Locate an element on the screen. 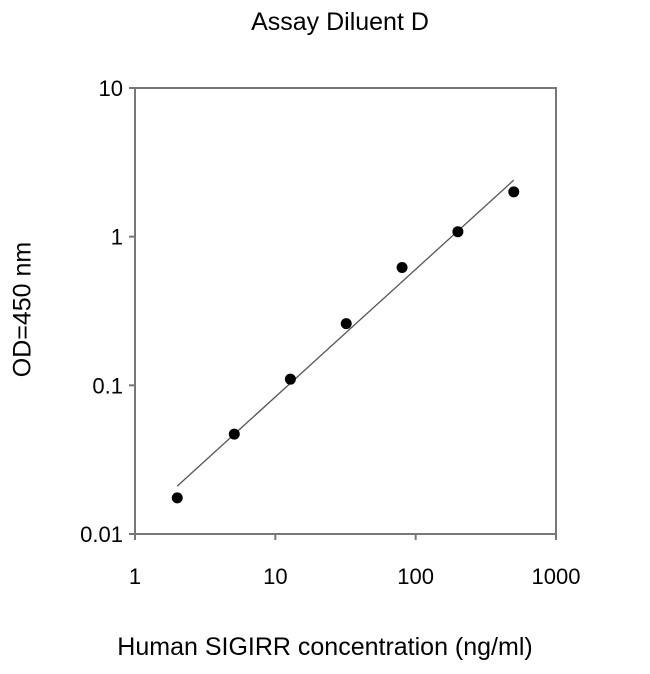  y-tick-label: 1 is located at coordinates (117, 237).